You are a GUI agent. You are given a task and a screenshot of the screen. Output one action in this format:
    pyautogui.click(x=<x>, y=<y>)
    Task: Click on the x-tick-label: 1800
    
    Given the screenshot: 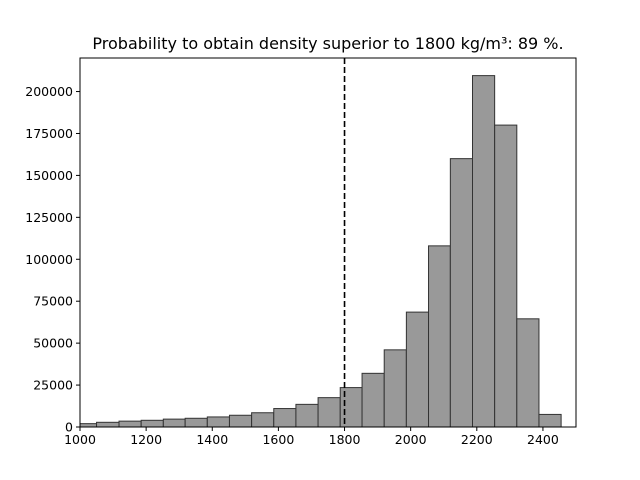 What is the action you would take?
    pyautogui.click(x=345, y=439)
    